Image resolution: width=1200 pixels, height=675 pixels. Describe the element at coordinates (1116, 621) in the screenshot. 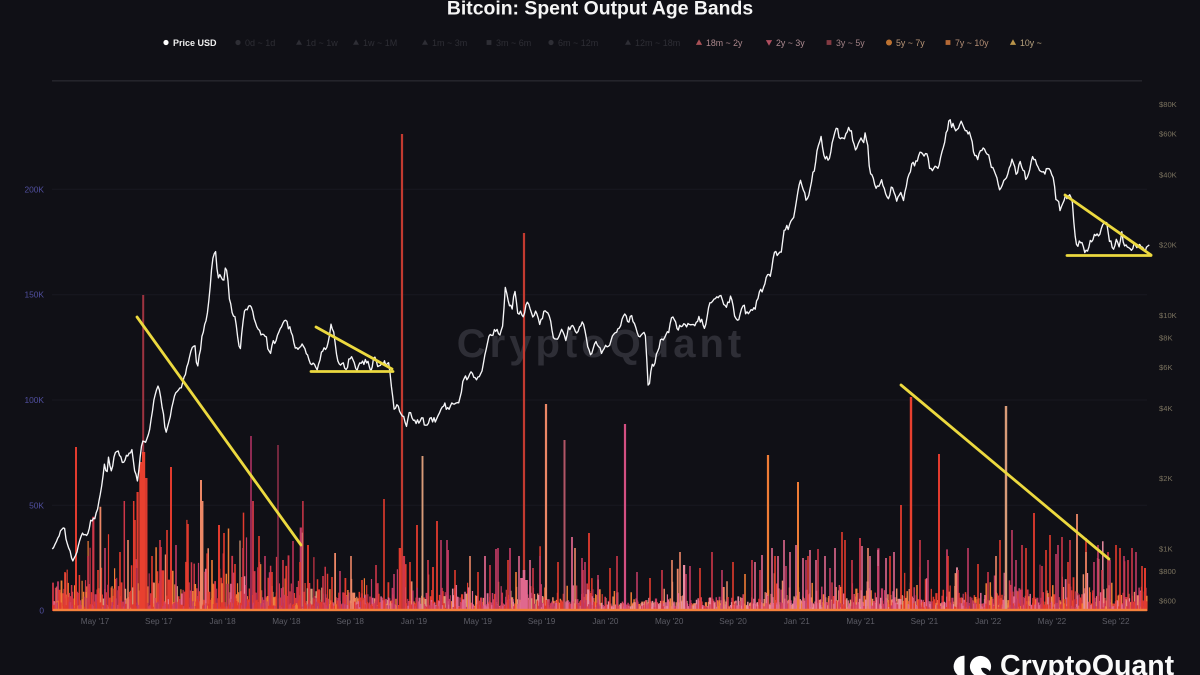

I see `svg-text: Sep '22` at that location.